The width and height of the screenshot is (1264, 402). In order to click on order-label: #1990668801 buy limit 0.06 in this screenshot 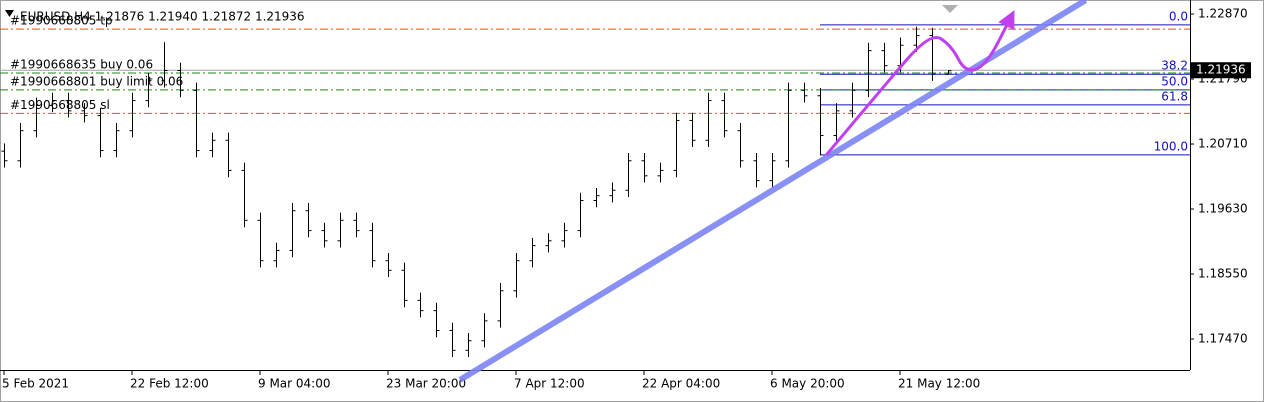, I will do `click(96, 81)`.